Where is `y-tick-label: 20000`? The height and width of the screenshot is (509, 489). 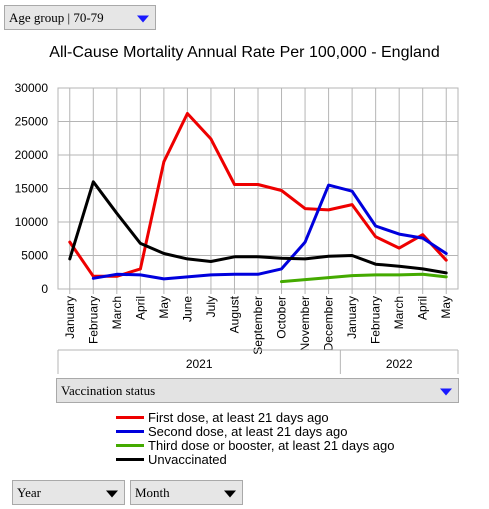 y-tick-label: 20000 is located at coordinates (32, 155).